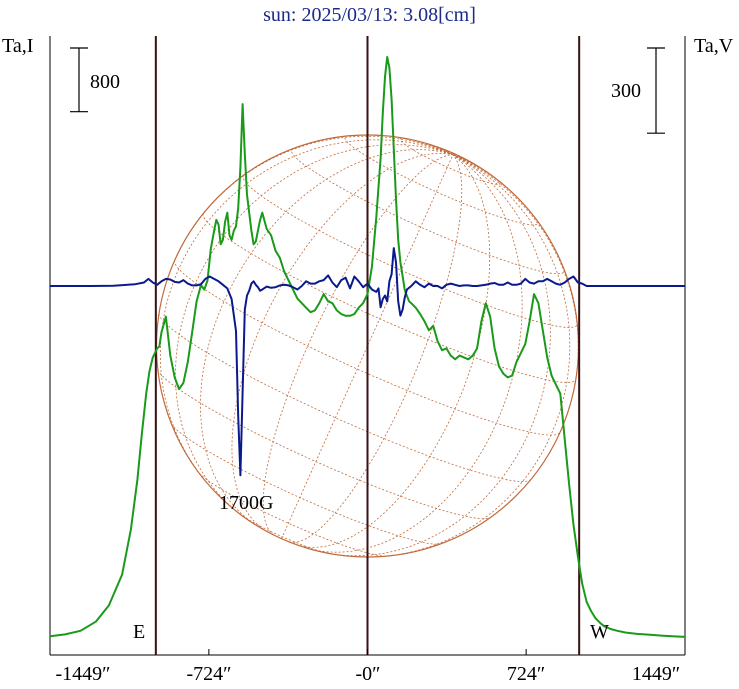  I want to click on x-tick-label: -1449″, so click(83, 674).